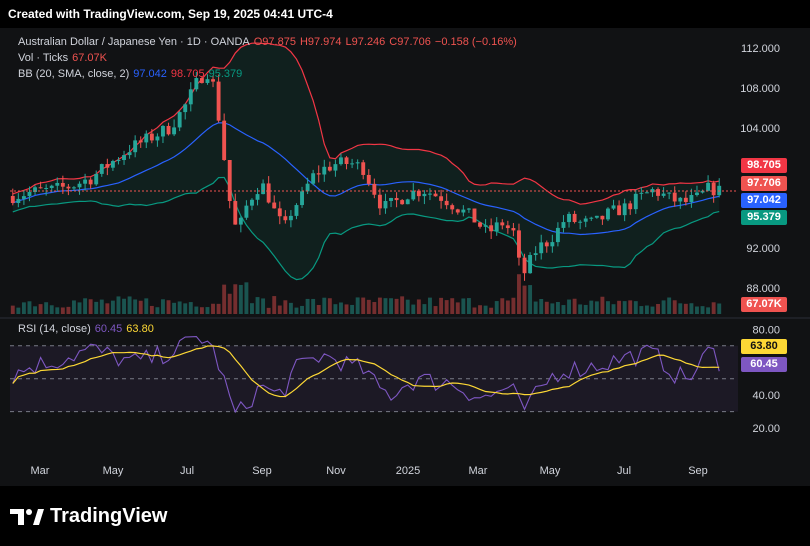 This screenshot has height=546, width=810. I want to click on bb-upper-badge: 98.705, so click(764, 165).